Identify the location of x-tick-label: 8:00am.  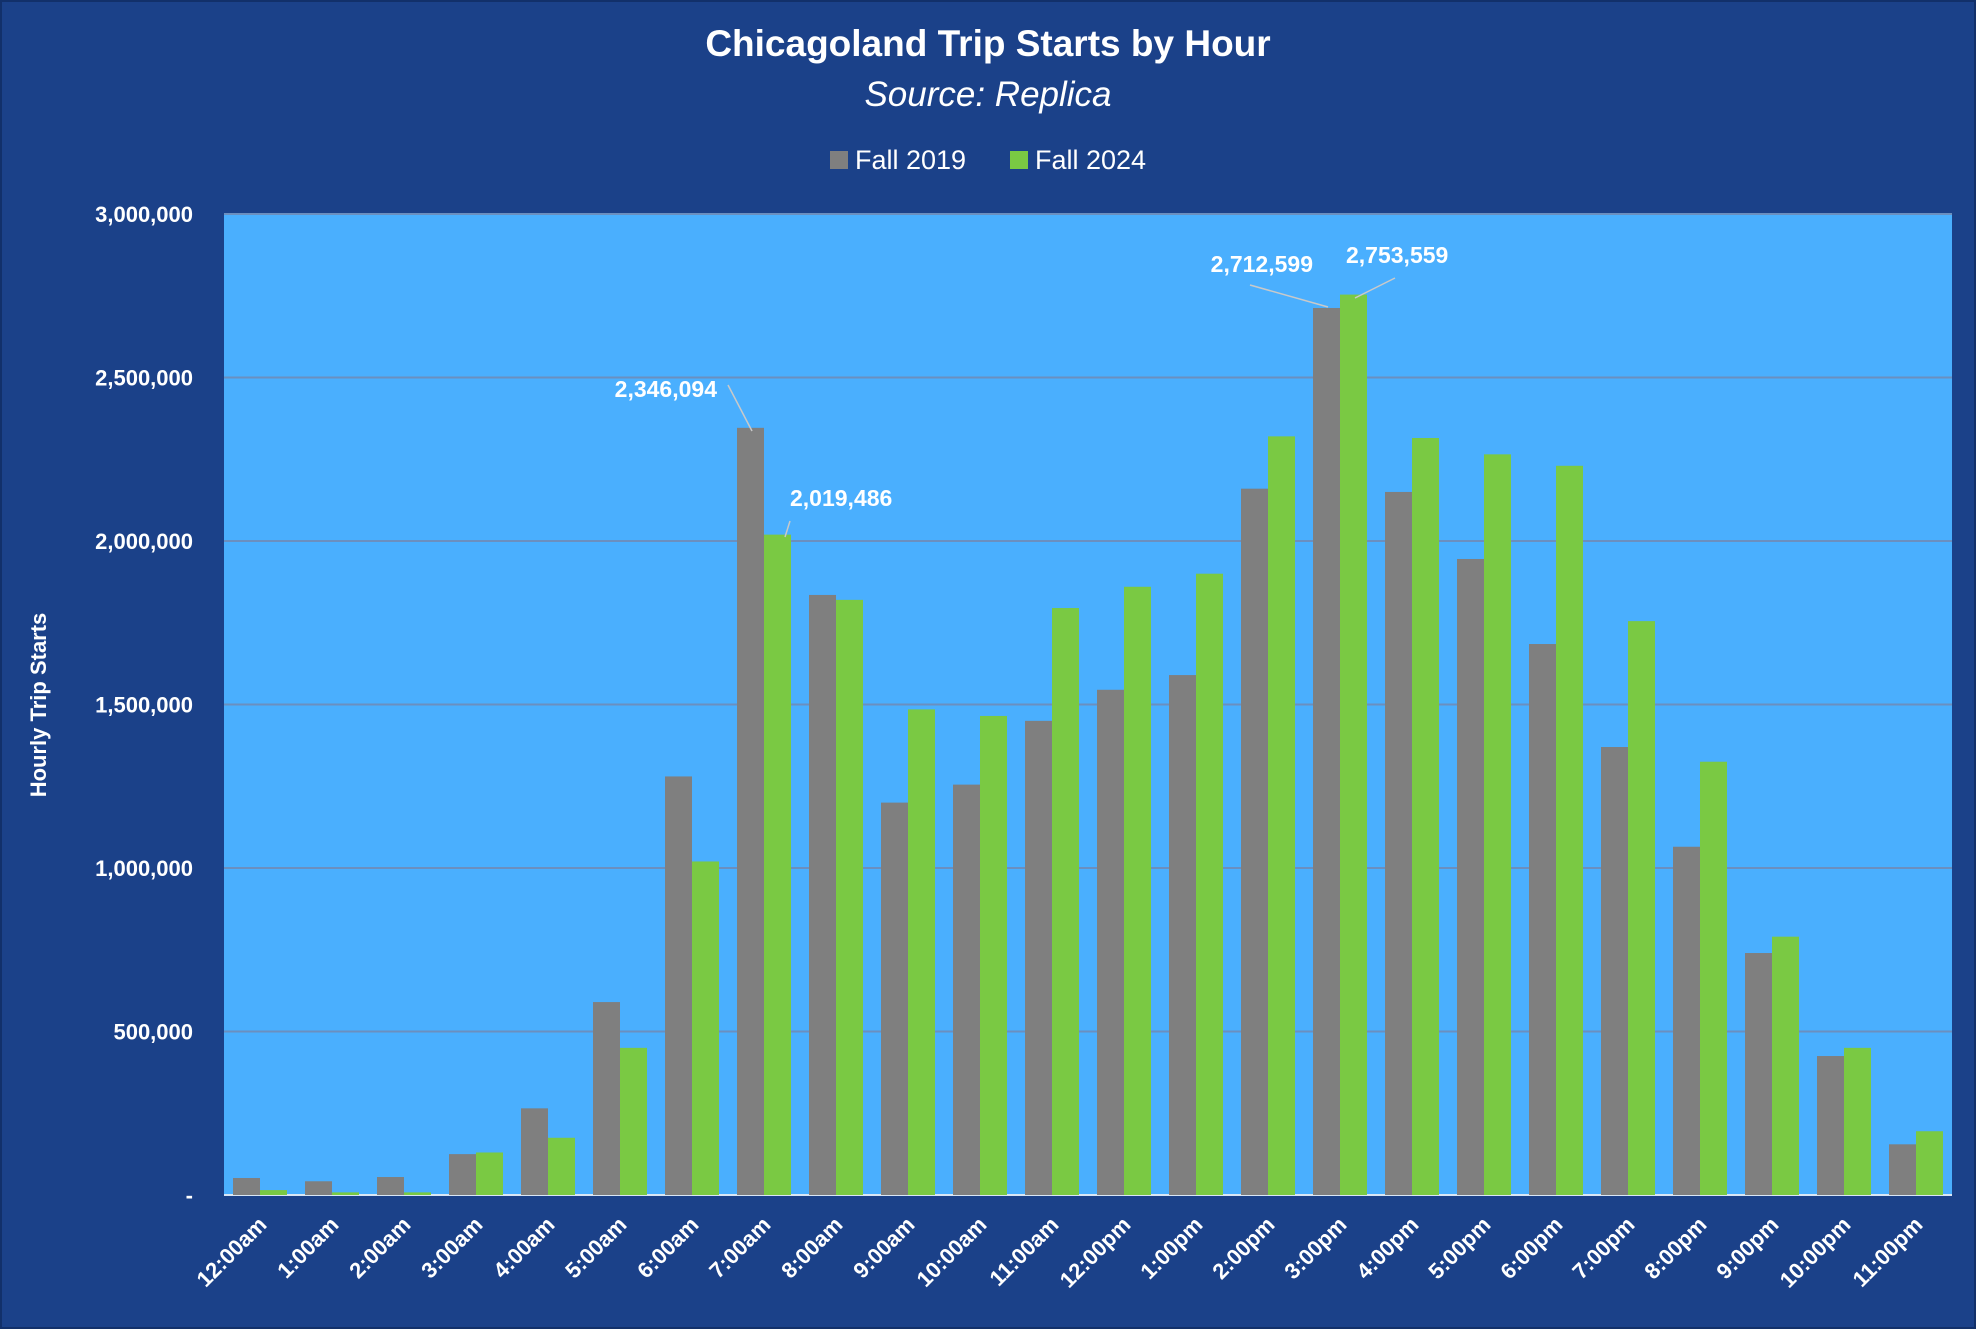
(811, 1247).